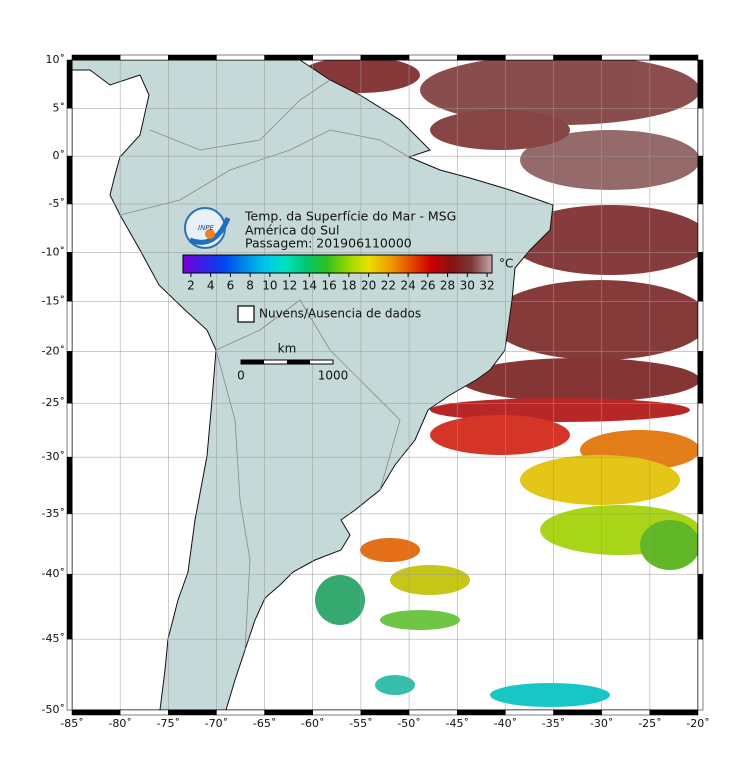 This screenshot has height=781, width=741. I want to click on lat-tick-label: -20˚, so click(53, 350).